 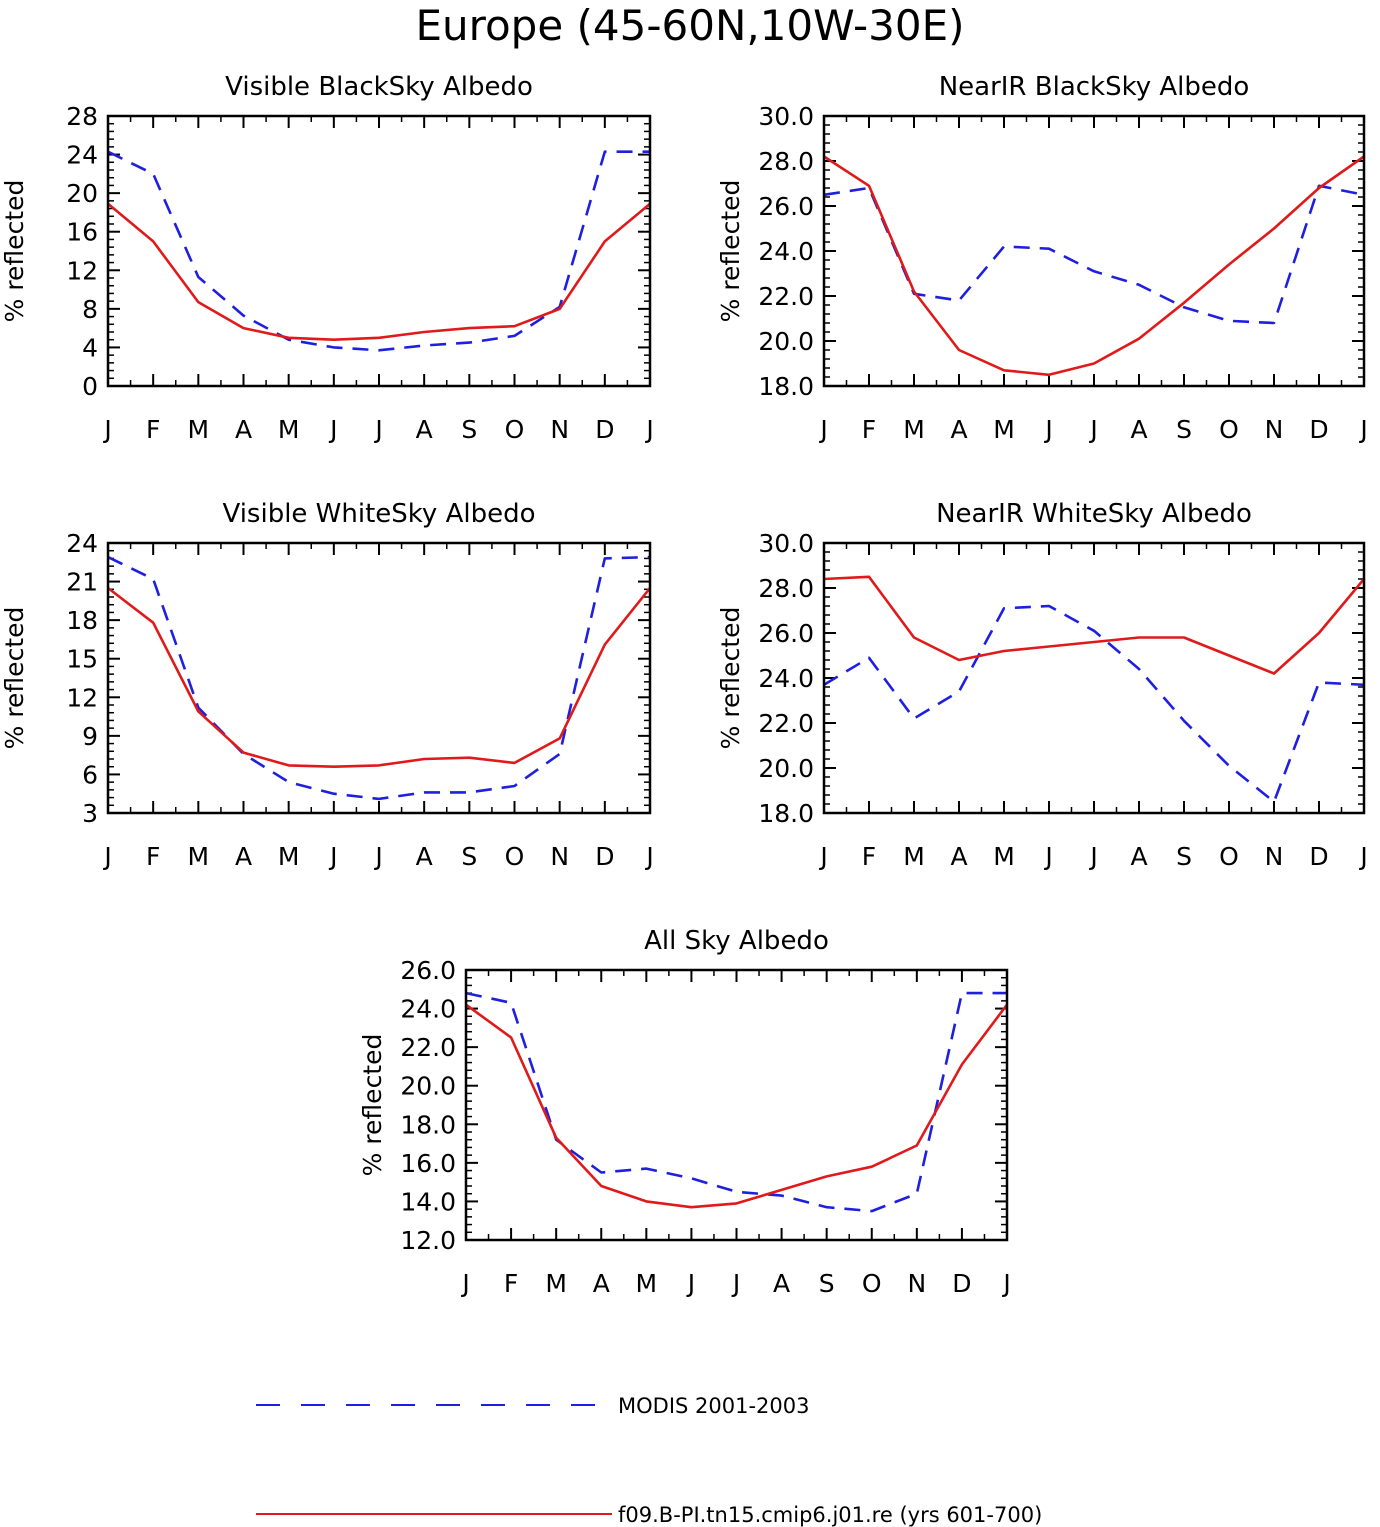 I want to click on legend-label: MODIS 2001-2003, so click(x=713, y=1406).